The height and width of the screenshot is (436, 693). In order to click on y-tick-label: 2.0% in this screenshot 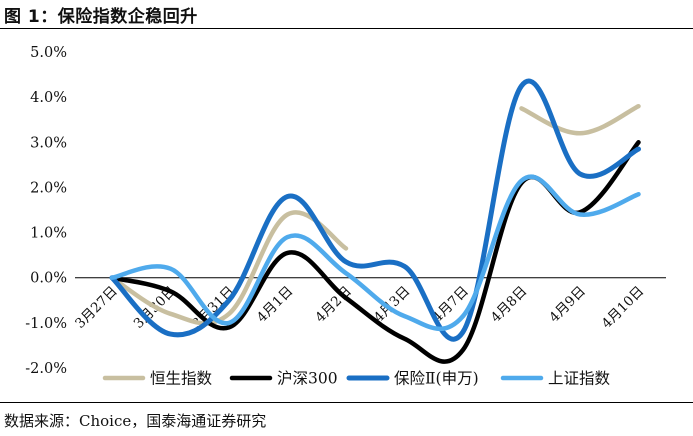, I will do `click(48, 188)`.